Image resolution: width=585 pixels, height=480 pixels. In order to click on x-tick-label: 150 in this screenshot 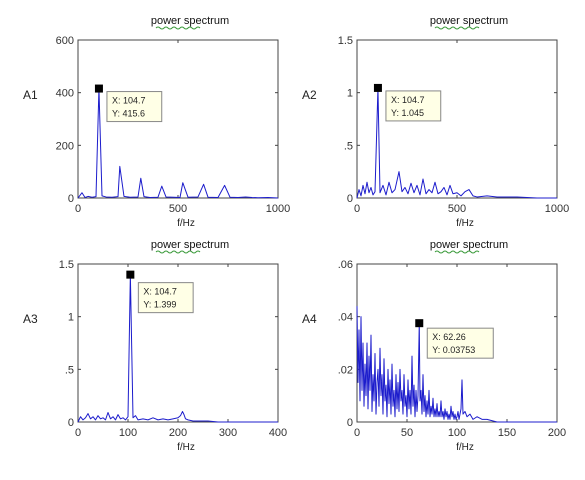, I will do `click(507, 433)`.